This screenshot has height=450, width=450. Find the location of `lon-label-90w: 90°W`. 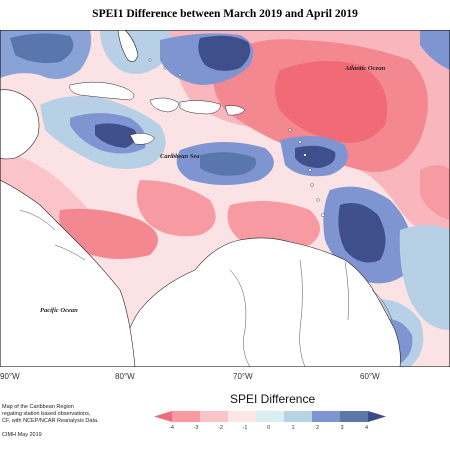

lon-label-90w: 90°W is located at coordinates (10, 376).